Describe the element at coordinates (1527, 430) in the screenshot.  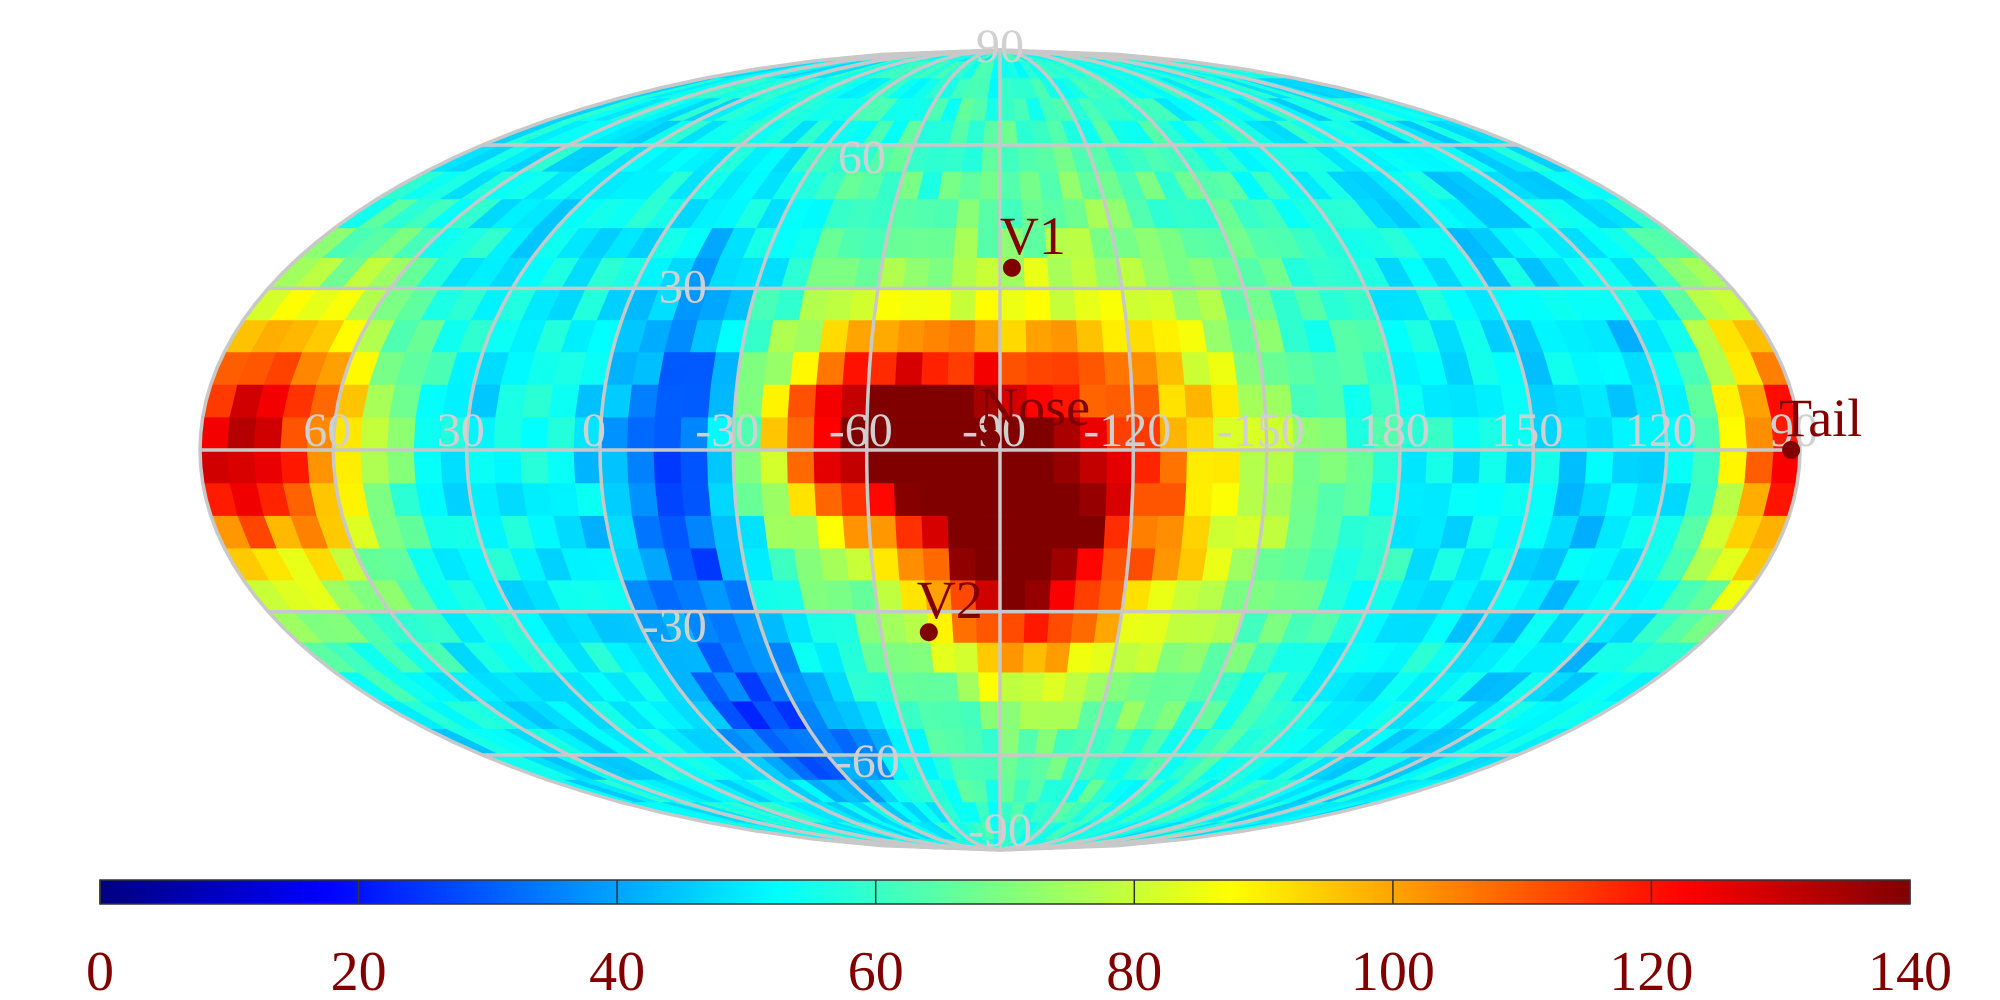
I see `longitude-label: 150` at that location.